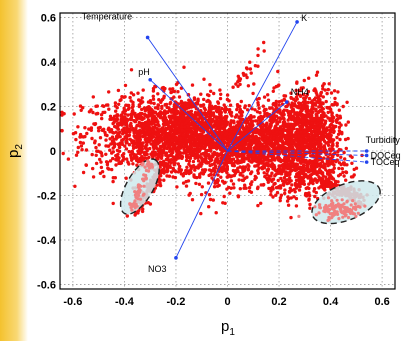  What do you see at coordinates (150, 79) in the screenshot?
I see `loading-marker-ph` at bounding box center [150, 79].